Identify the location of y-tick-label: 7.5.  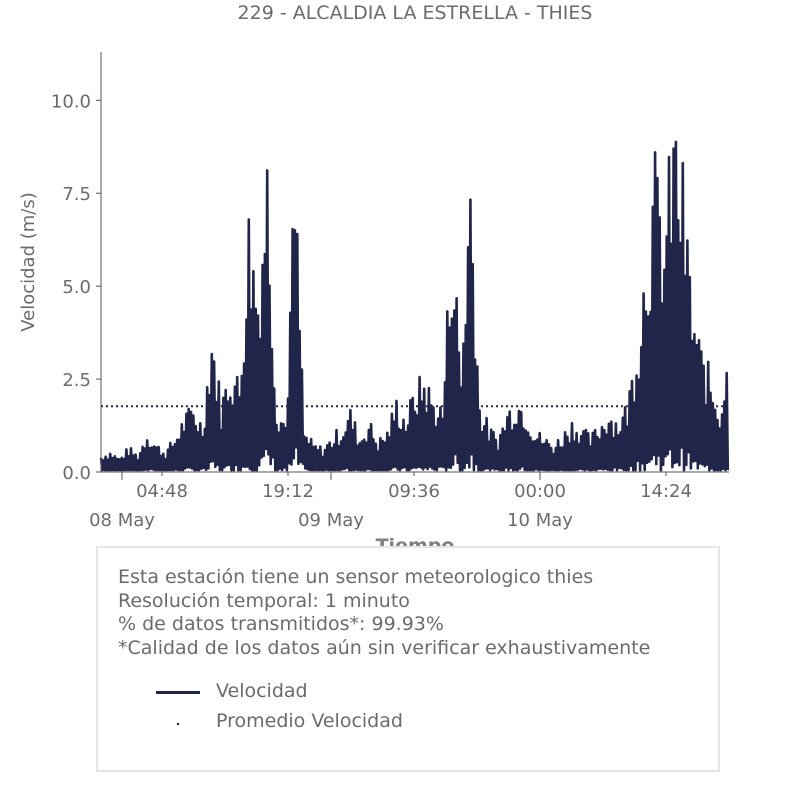
(76, 194).